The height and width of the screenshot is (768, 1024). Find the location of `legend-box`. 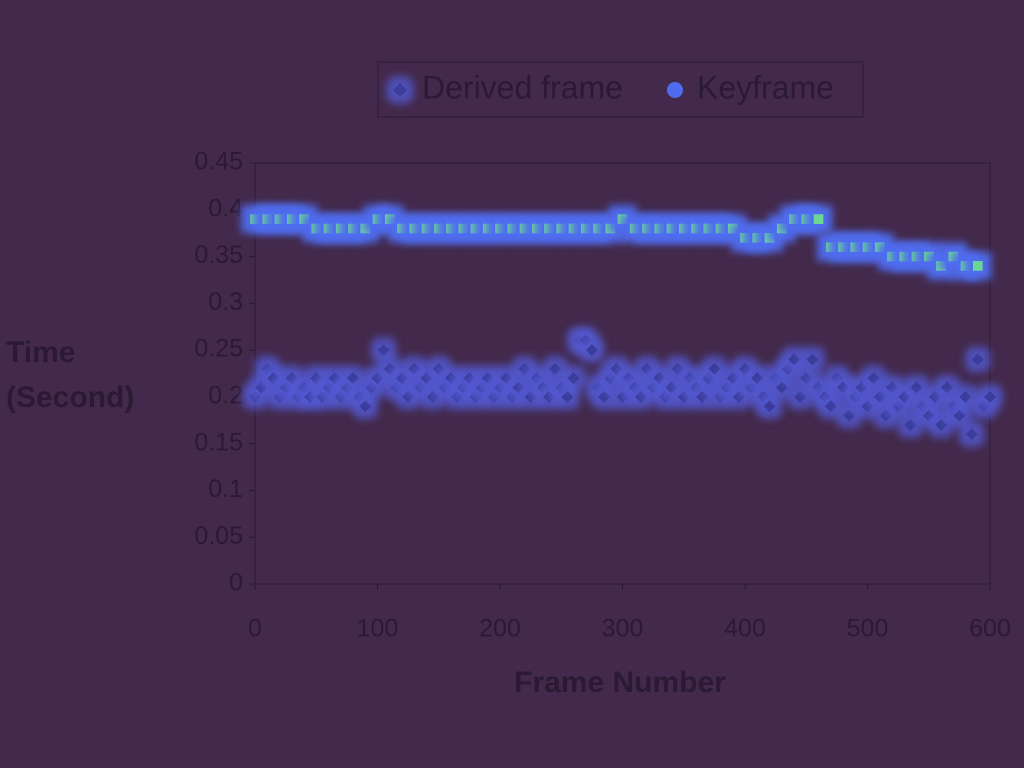

legend-box is located at coordinates (620, 89).